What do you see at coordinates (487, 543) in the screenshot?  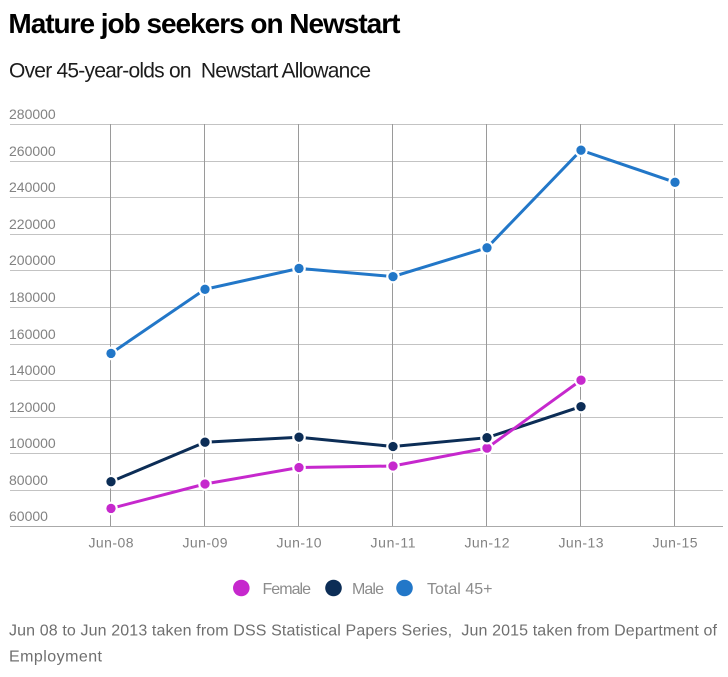 I see `svg-text: Jun-12` at bounding box center [487, 543].